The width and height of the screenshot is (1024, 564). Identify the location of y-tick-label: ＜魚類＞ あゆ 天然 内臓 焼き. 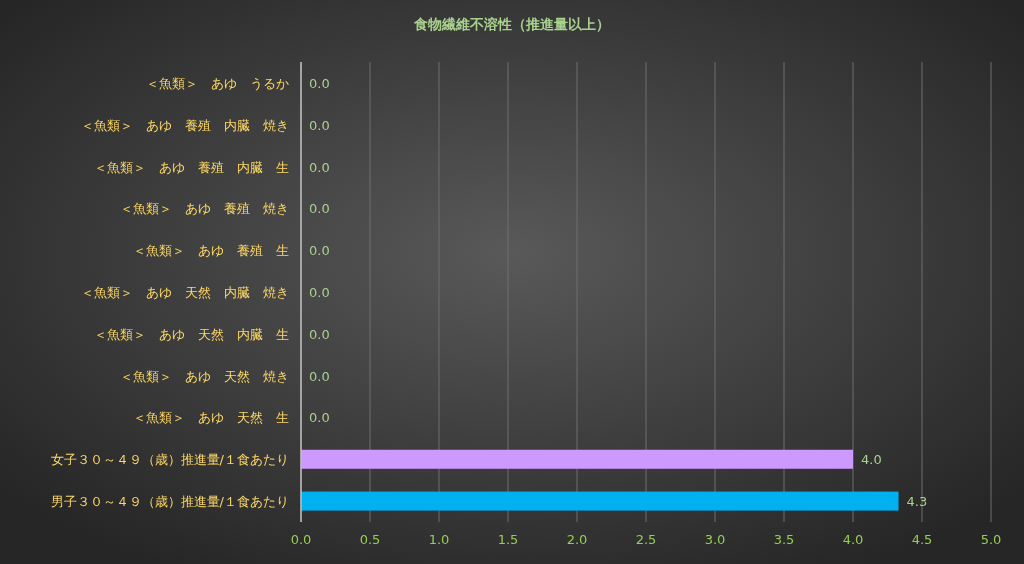
(185, 292).